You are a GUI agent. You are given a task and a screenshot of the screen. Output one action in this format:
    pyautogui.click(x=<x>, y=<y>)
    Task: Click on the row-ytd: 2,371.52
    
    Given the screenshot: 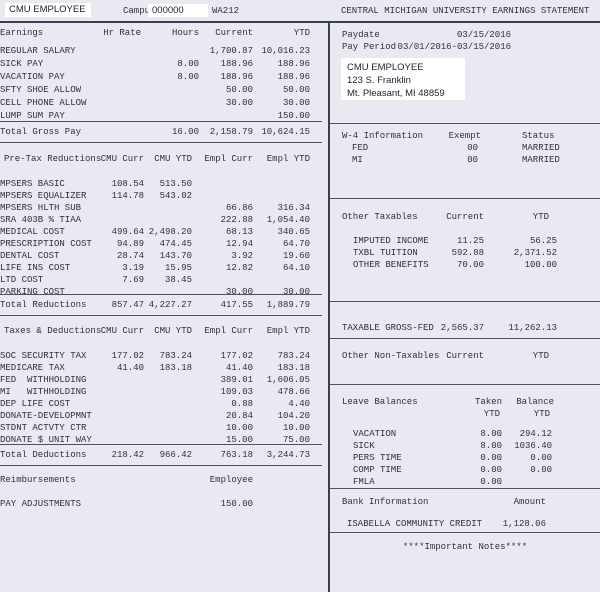 What is the action you would take?
    pyautogui.click(x=535, y=253)
    